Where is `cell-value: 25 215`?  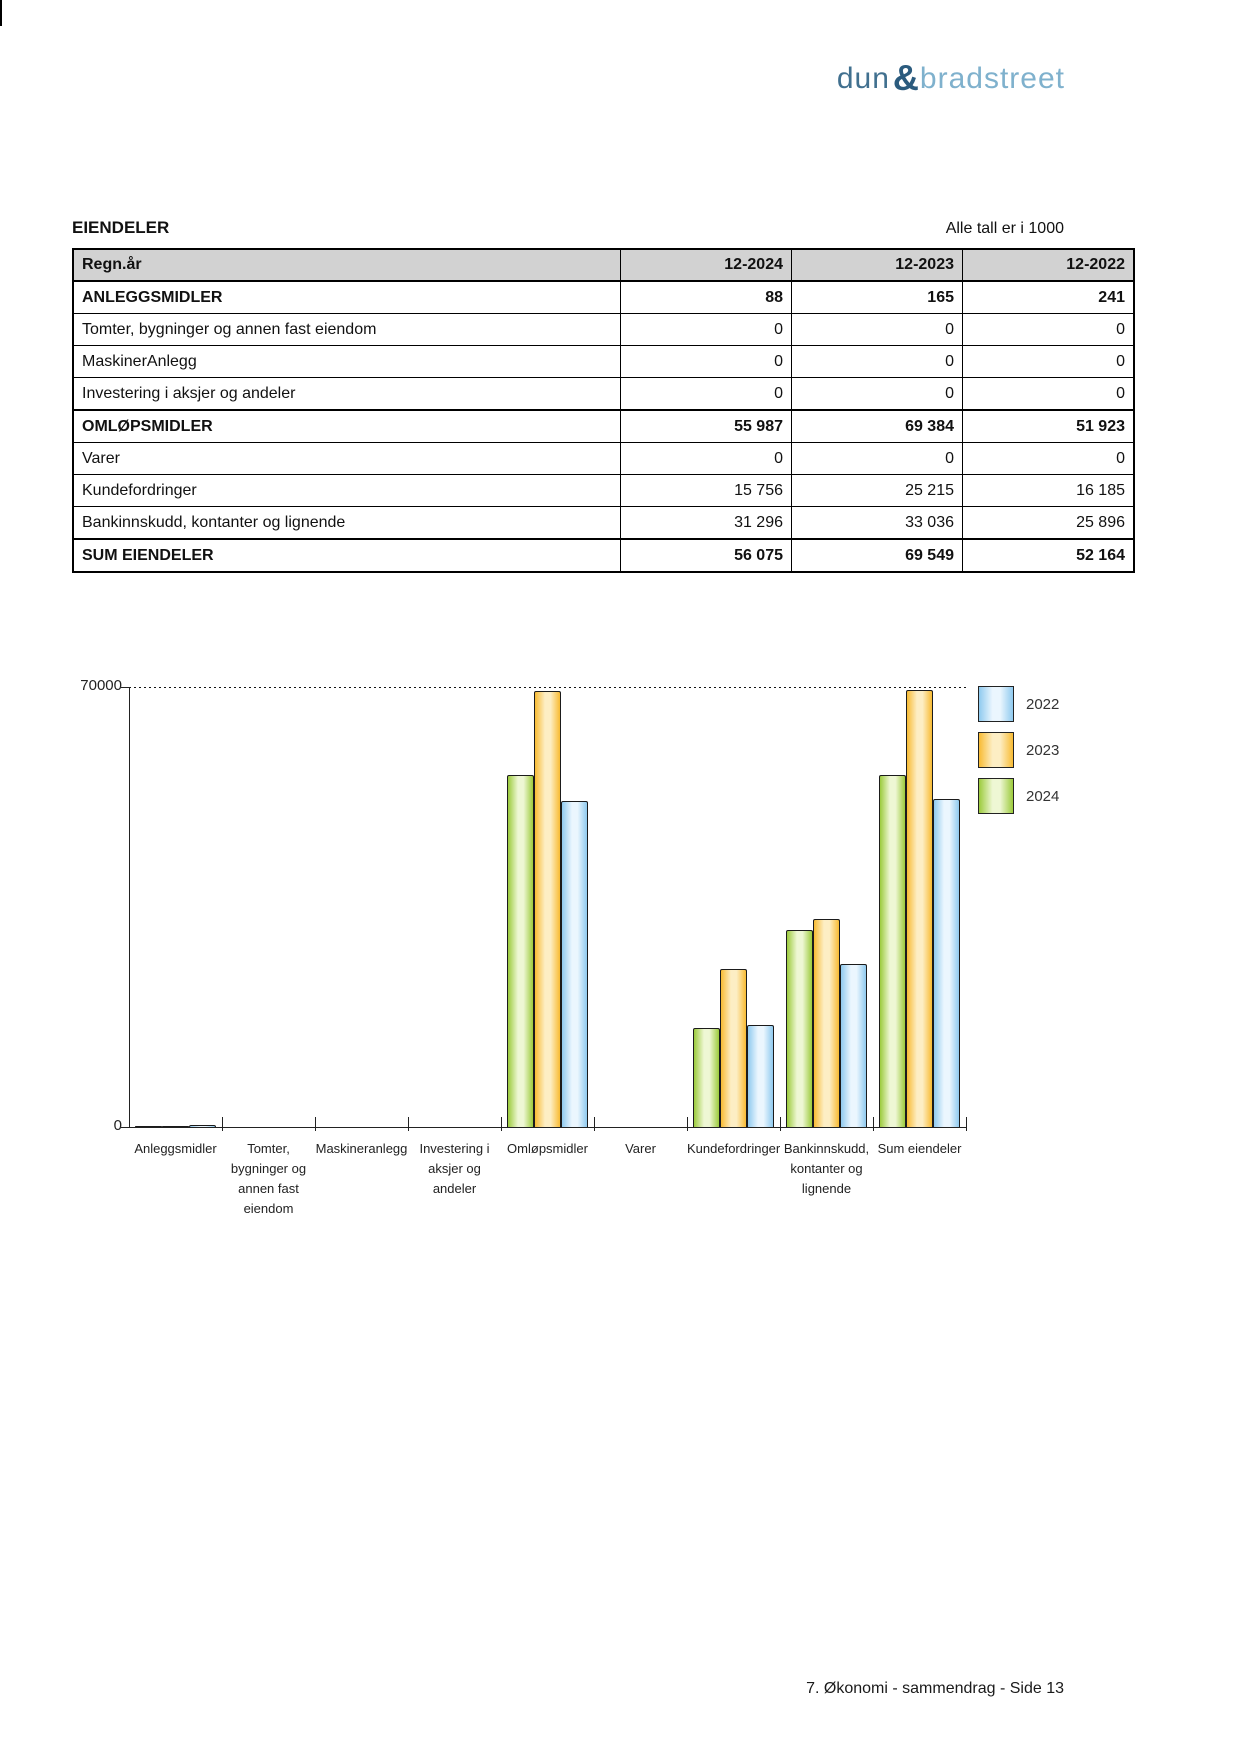
cell-value: 25 215 is located at coordinates (877, 490).